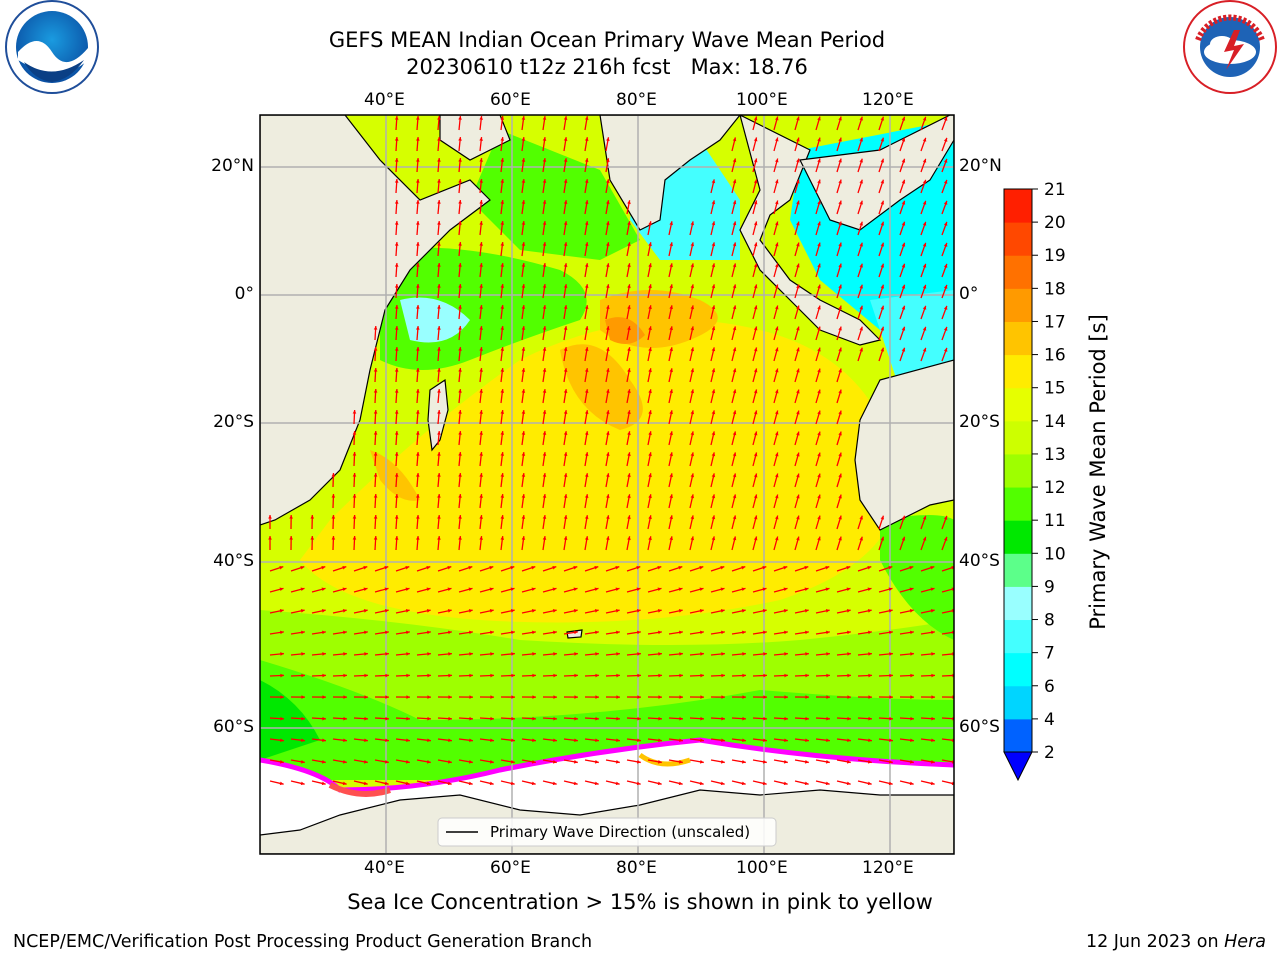 The height and width of the screenshot is (960, 1280). What do you see at coordinates (1176, 942) in the screenshot?
I see `footer-date: 12 Jun 2023 on Hera` at bounding box center [1176, 942].